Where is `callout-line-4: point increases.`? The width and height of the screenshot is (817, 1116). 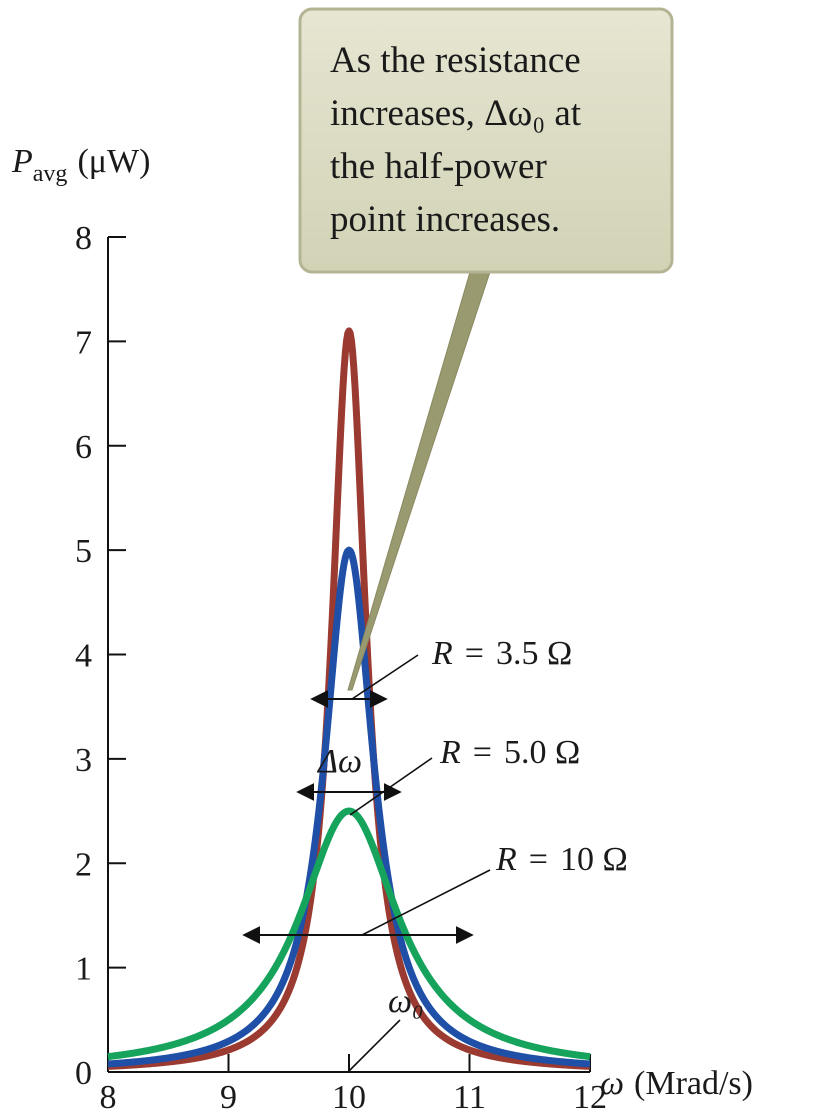 callout-line-4: point increases. is located at coordinates (445, 219).